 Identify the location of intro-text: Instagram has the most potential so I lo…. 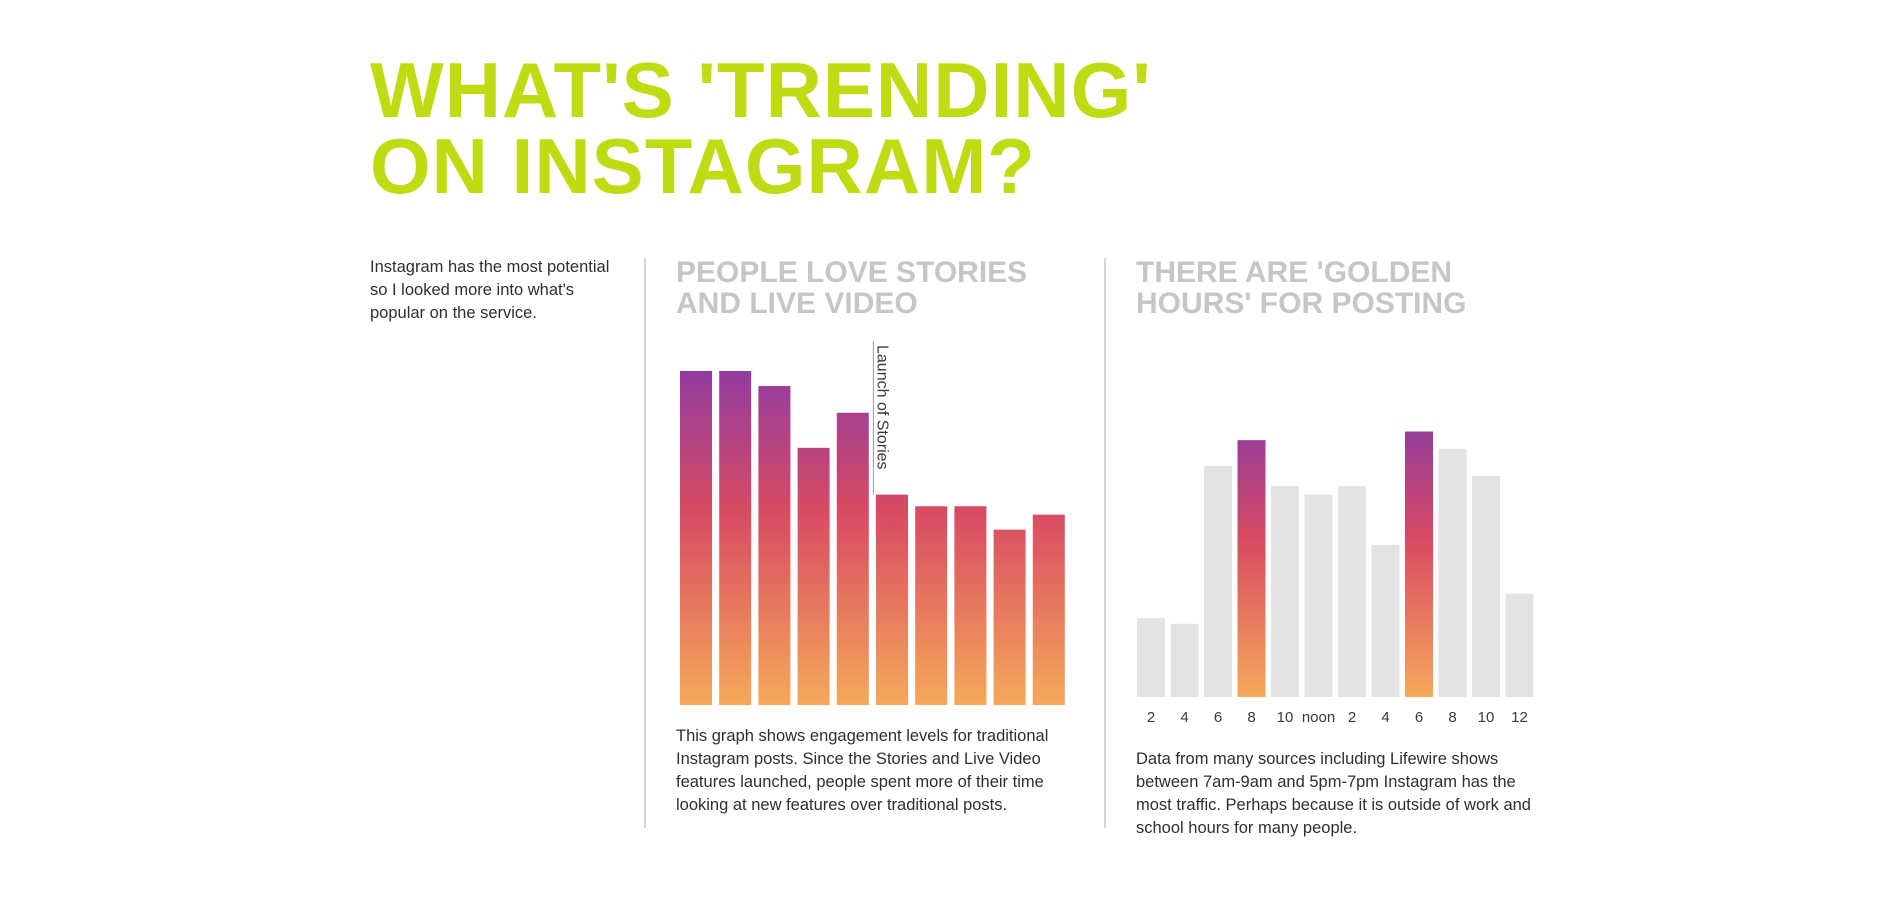
(490, 290).